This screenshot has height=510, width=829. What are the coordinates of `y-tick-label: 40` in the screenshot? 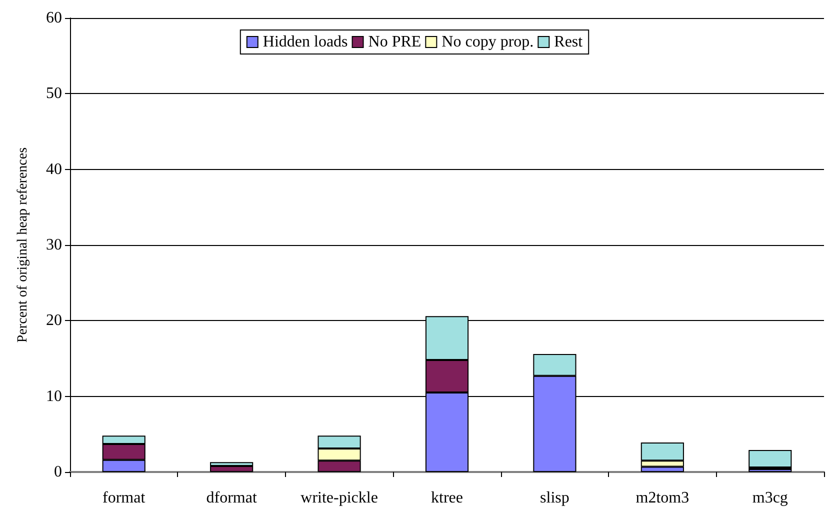 It's located at (54, 169).